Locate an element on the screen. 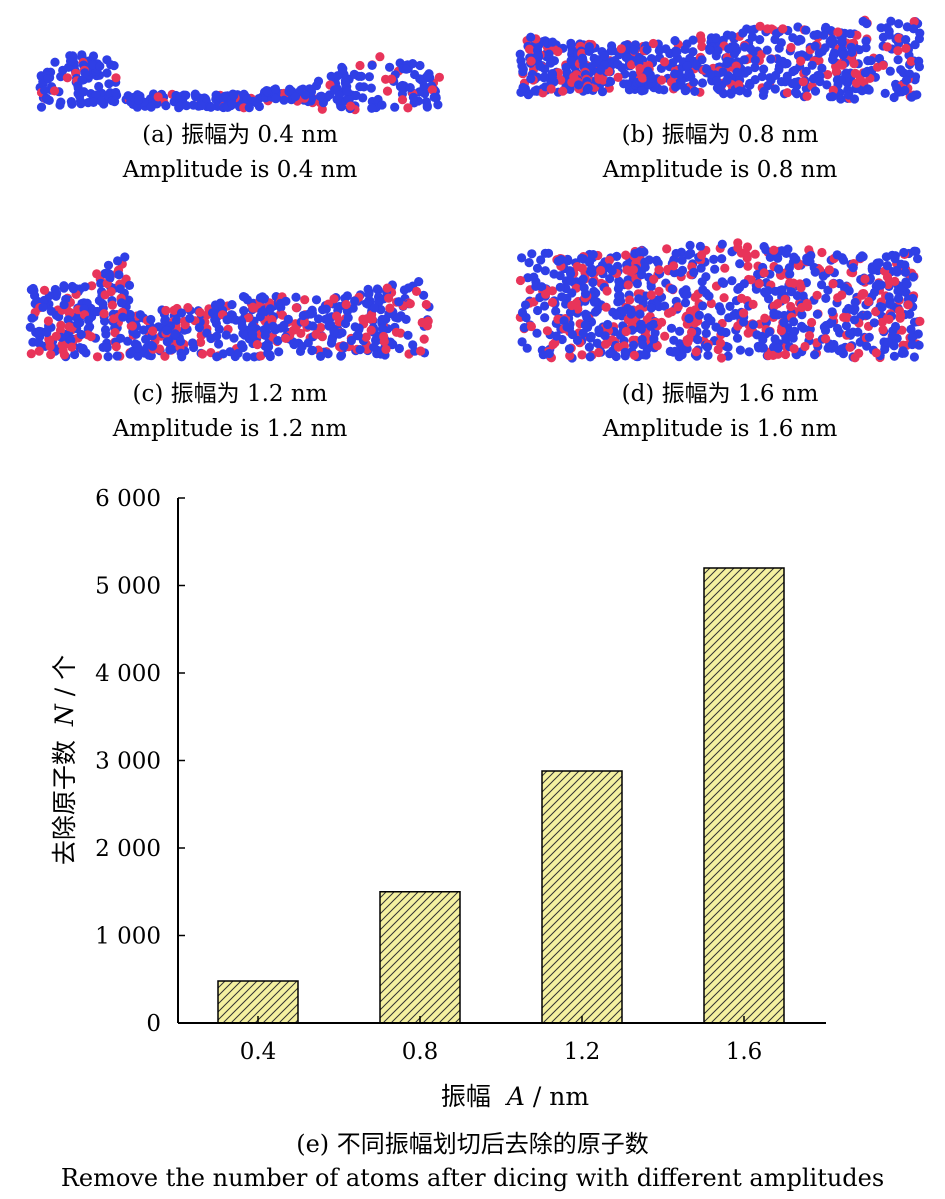 The image size is (945, 1199). panel-b: (b) 振幅为 0.8 nm Amplitude is 0.8 nm is located at coordinates (720, 91).